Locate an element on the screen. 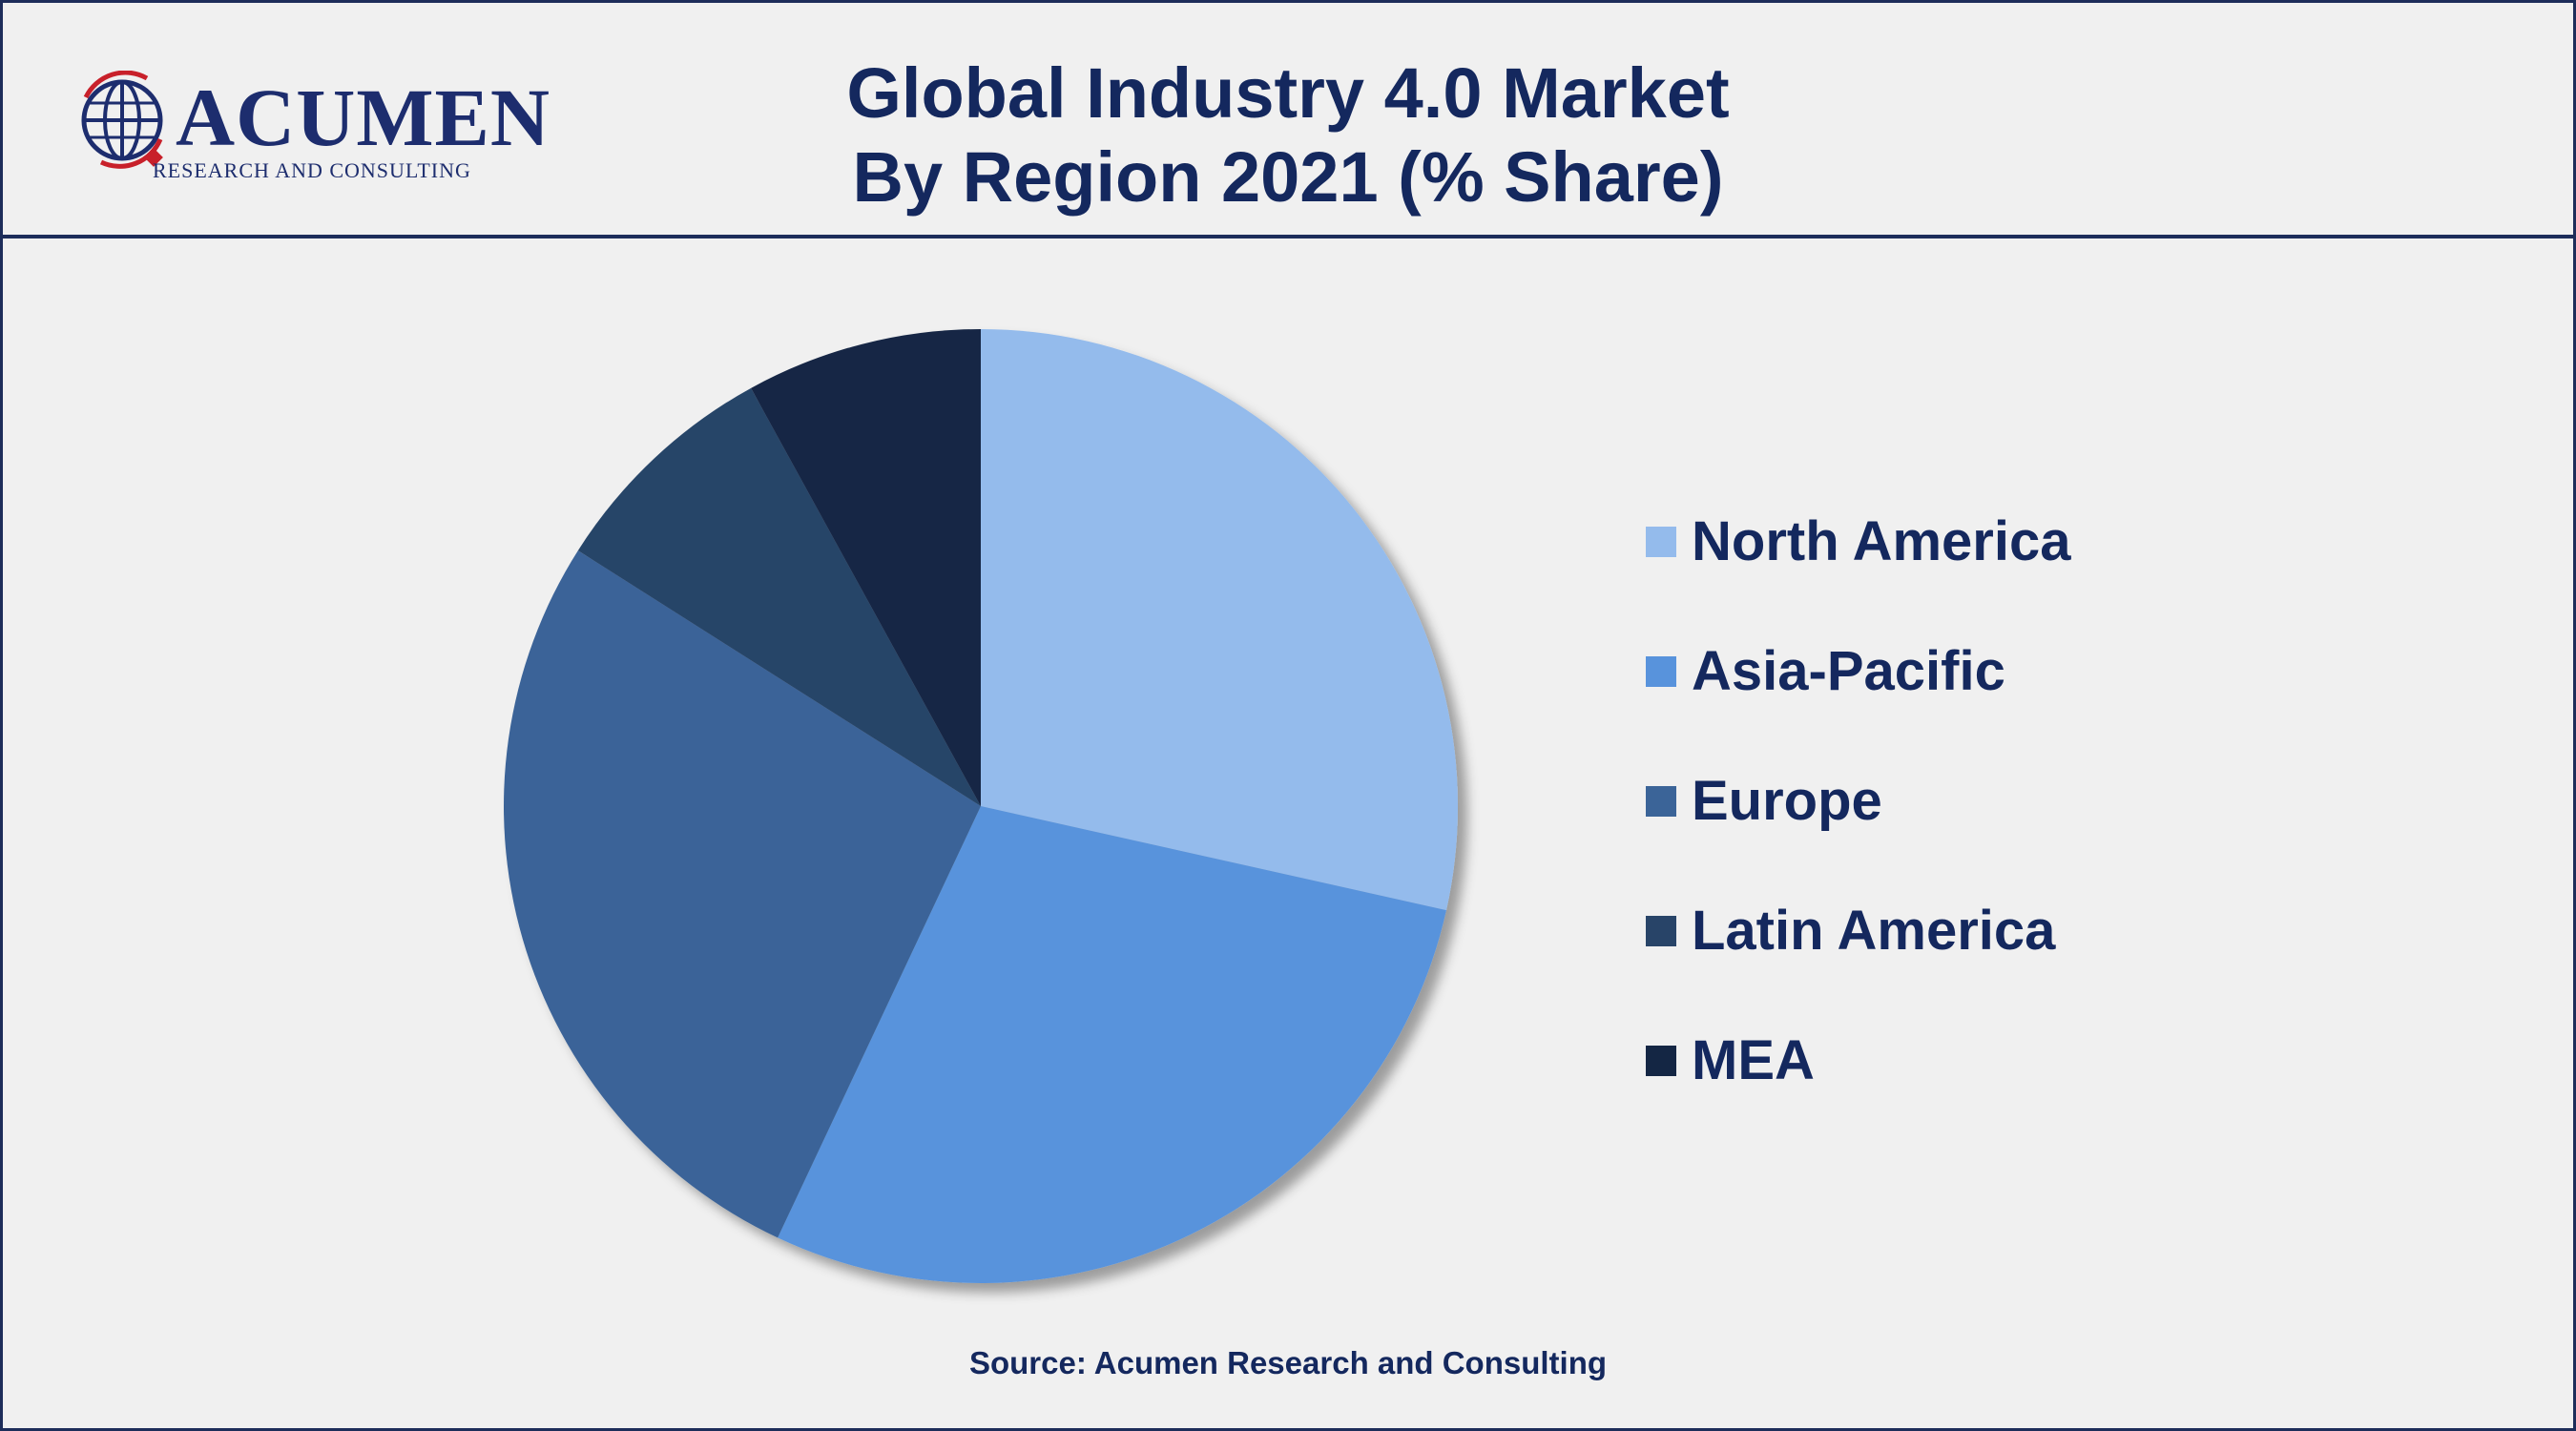  pie-slice-latin-america is located at coordinates (779, 596).